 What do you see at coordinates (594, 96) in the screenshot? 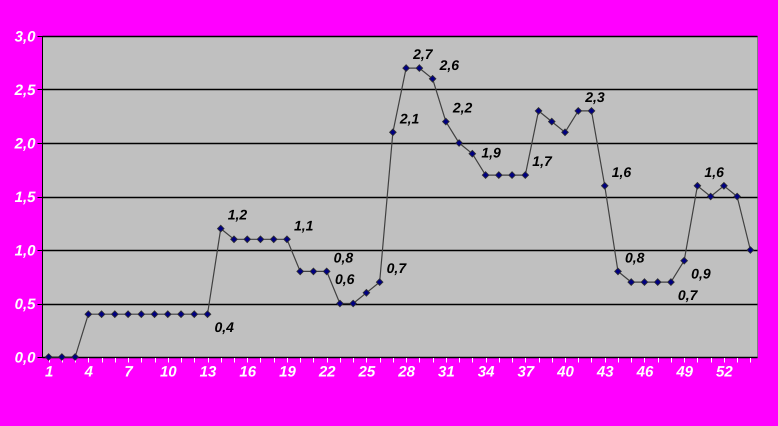
I see `data-label: 2,3` at bounding box center [594, 96].